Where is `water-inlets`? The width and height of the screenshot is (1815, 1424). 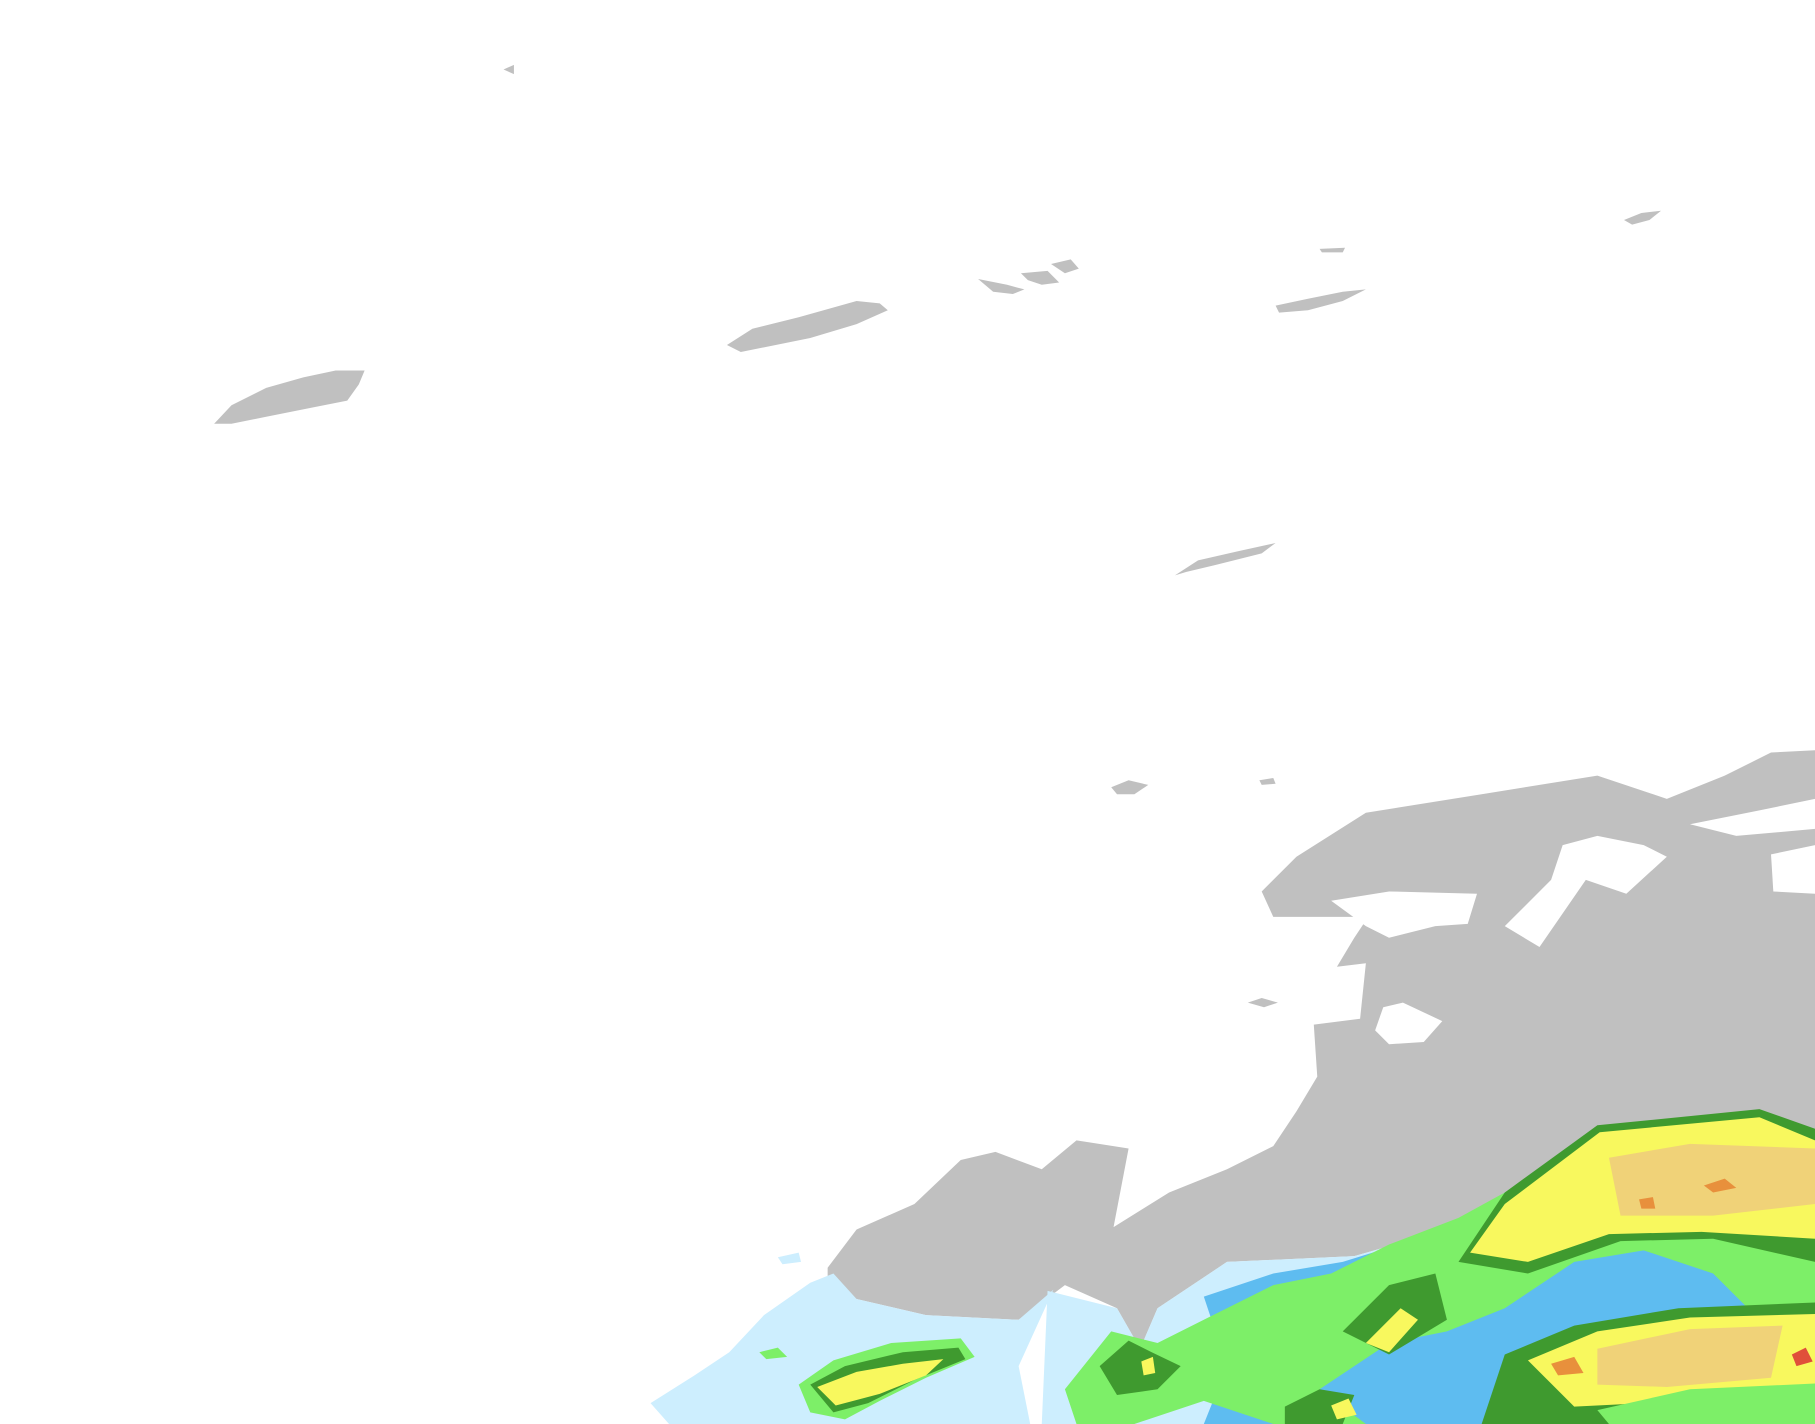 water-inlets is located at coordinates (1573, 921).